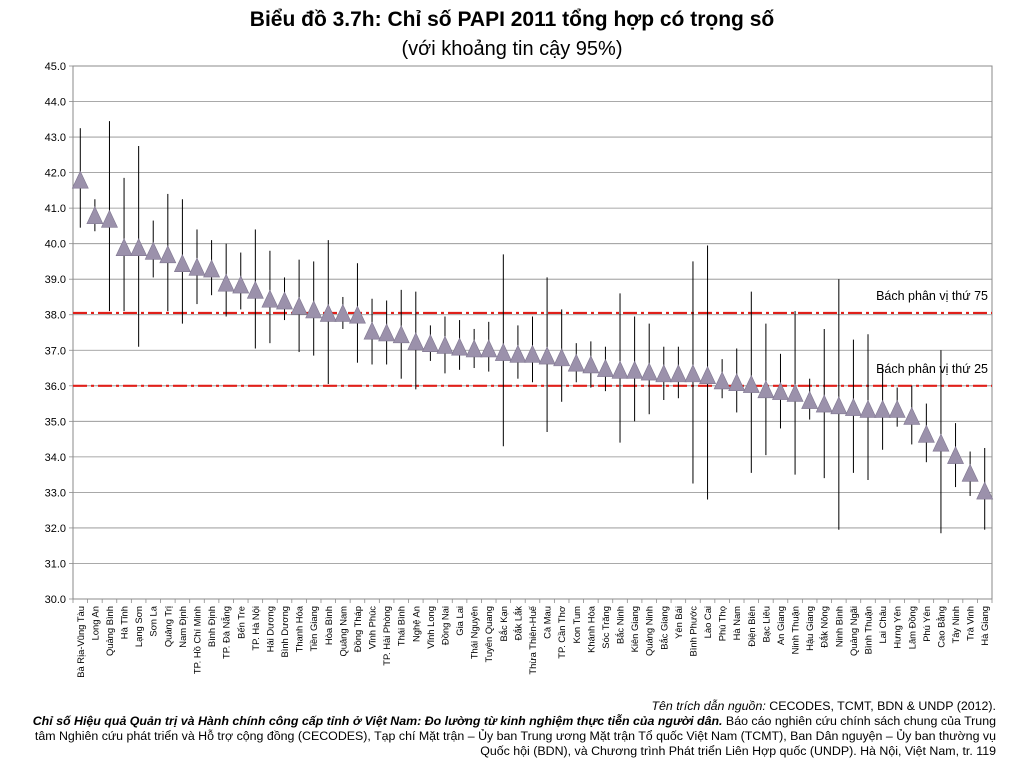 This screenshot has height=768, width=1024. I want to click on x-tick-label: Bến Tre, so click(240, 622).